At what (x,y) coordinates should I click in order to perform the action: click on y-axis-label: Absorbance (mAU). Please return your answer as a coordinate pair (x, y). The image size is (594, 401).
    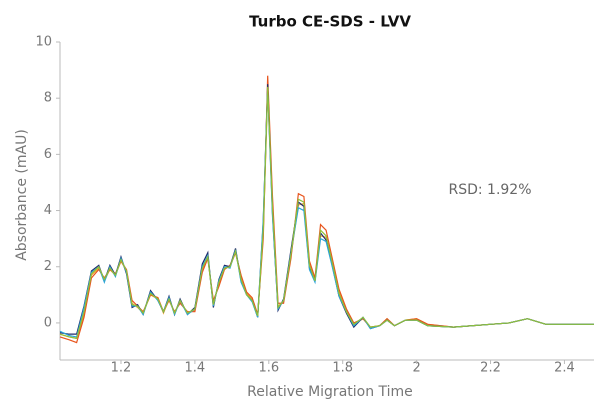
    Looking at the image, I should click on (22, 195).